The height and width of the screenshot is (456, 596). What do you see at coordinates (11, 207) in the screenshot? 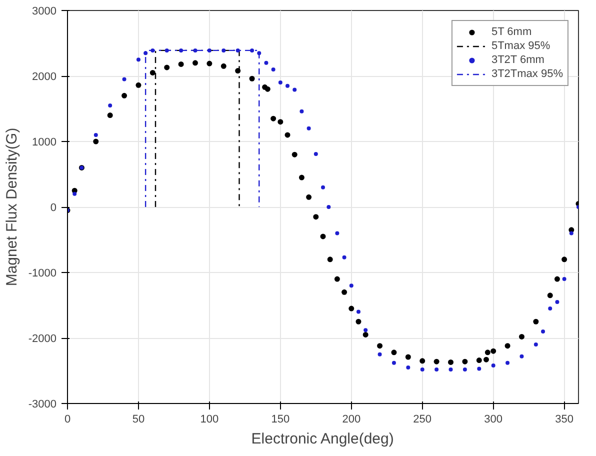
I see `y-axis-title: Magnet Flux Density(G)` at bounding box center [11, 207].